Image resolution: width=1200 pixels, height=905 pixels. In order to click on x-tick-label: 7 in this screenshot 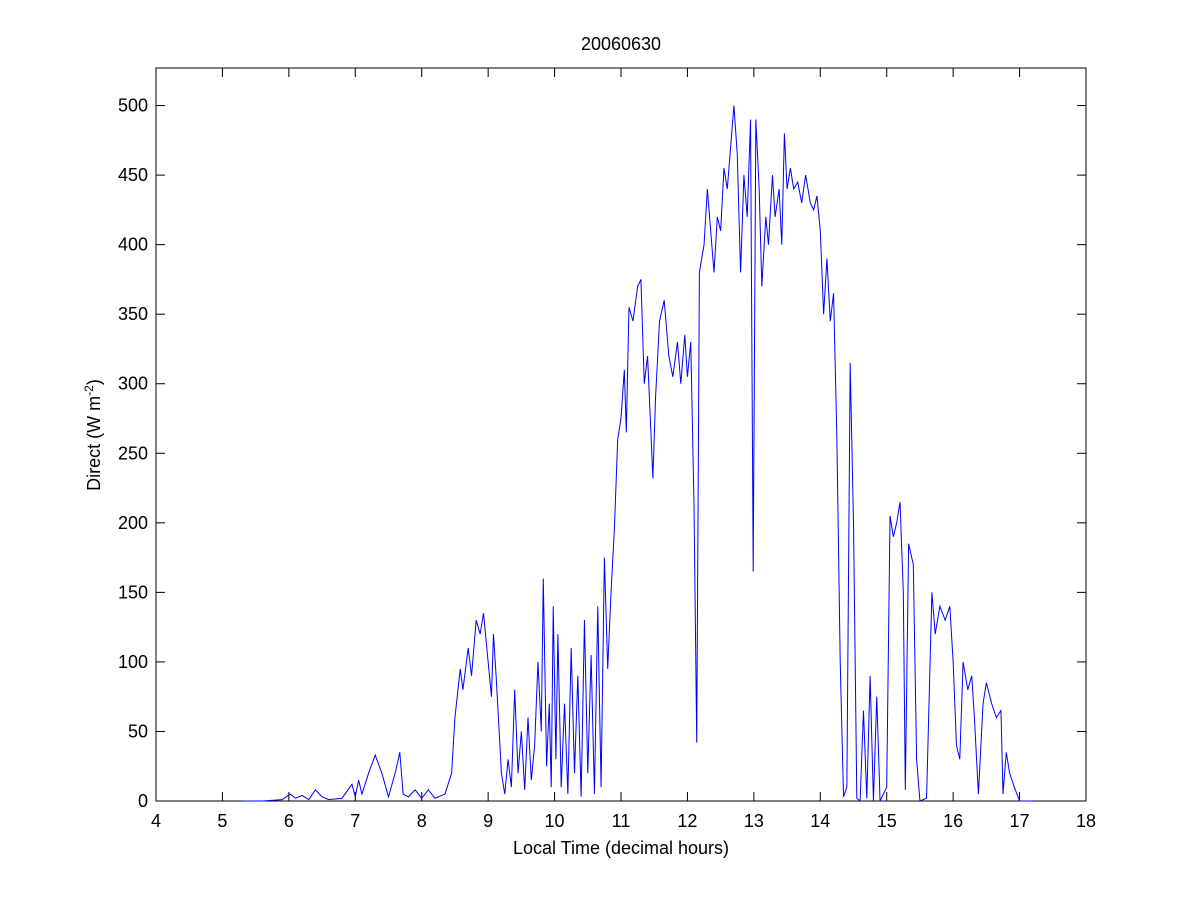, I will do `click(355, 821)`.